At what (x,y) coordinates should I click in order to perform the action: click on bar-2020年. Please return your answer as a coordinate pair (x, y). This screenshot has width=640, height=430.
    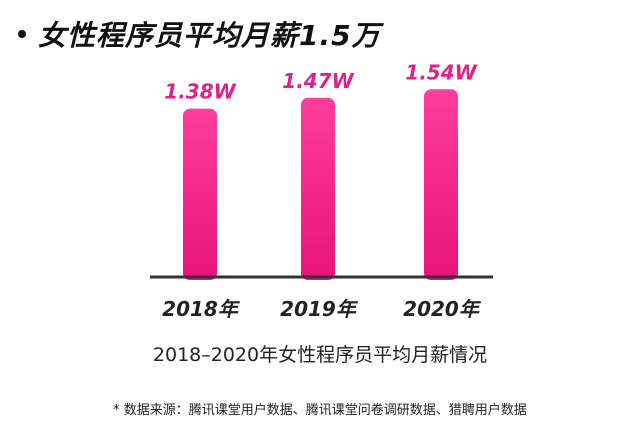
    Looking at the image, I should click on (441, 185).